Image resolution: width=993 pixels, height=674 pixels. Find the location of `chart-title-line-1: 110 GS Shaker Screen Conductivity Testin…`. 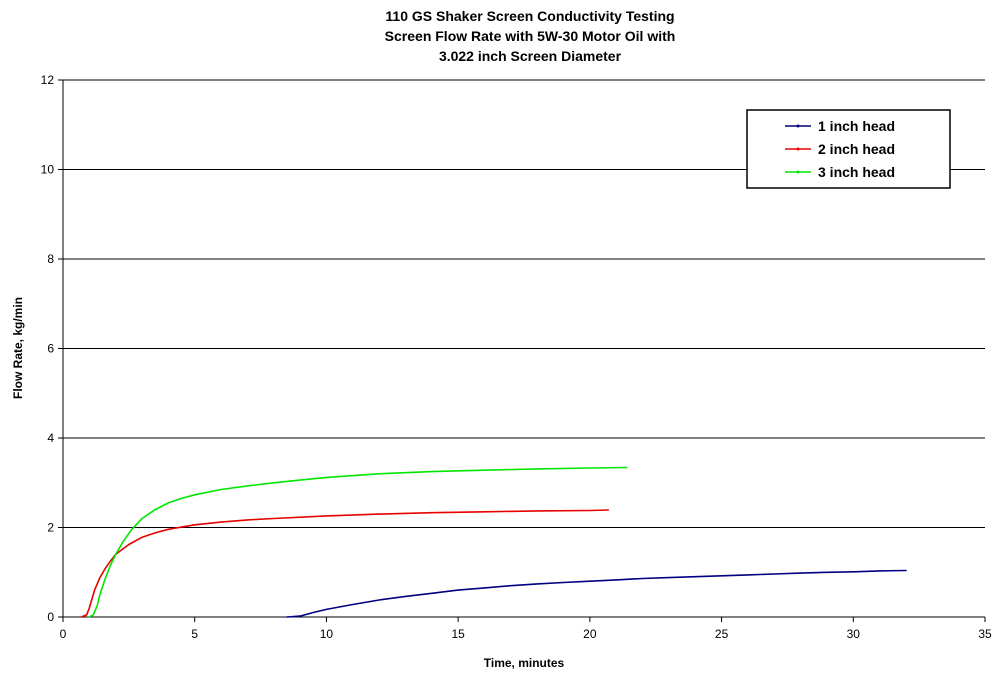

chart-title-line-1: 110 GS Shaker Screen Conductivity Testin… is located at coordinates (529, 16).